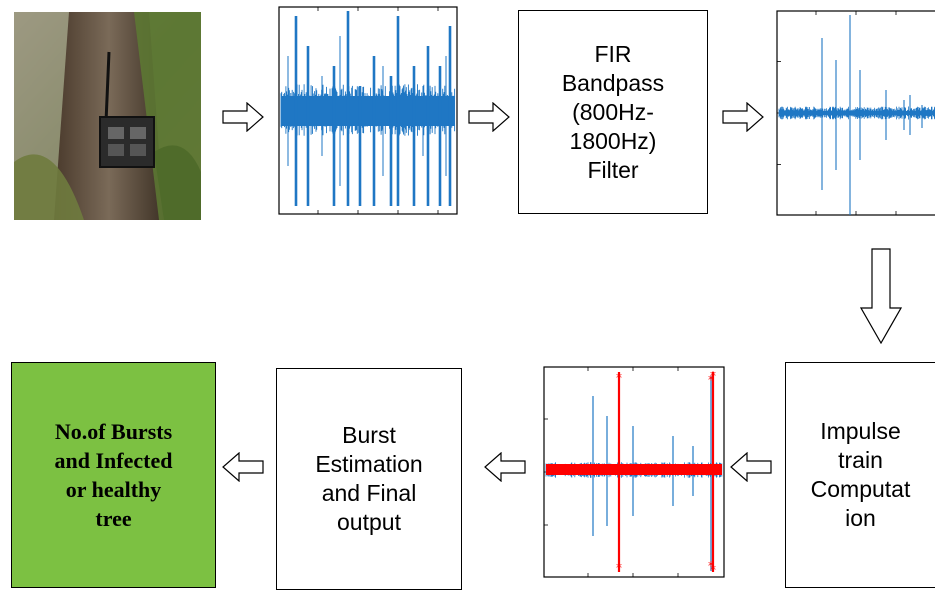 This screenshot has width=935, height=590. I want to click on burst-estimation-label: Burst Estimation and Final output, so click(369, 478).